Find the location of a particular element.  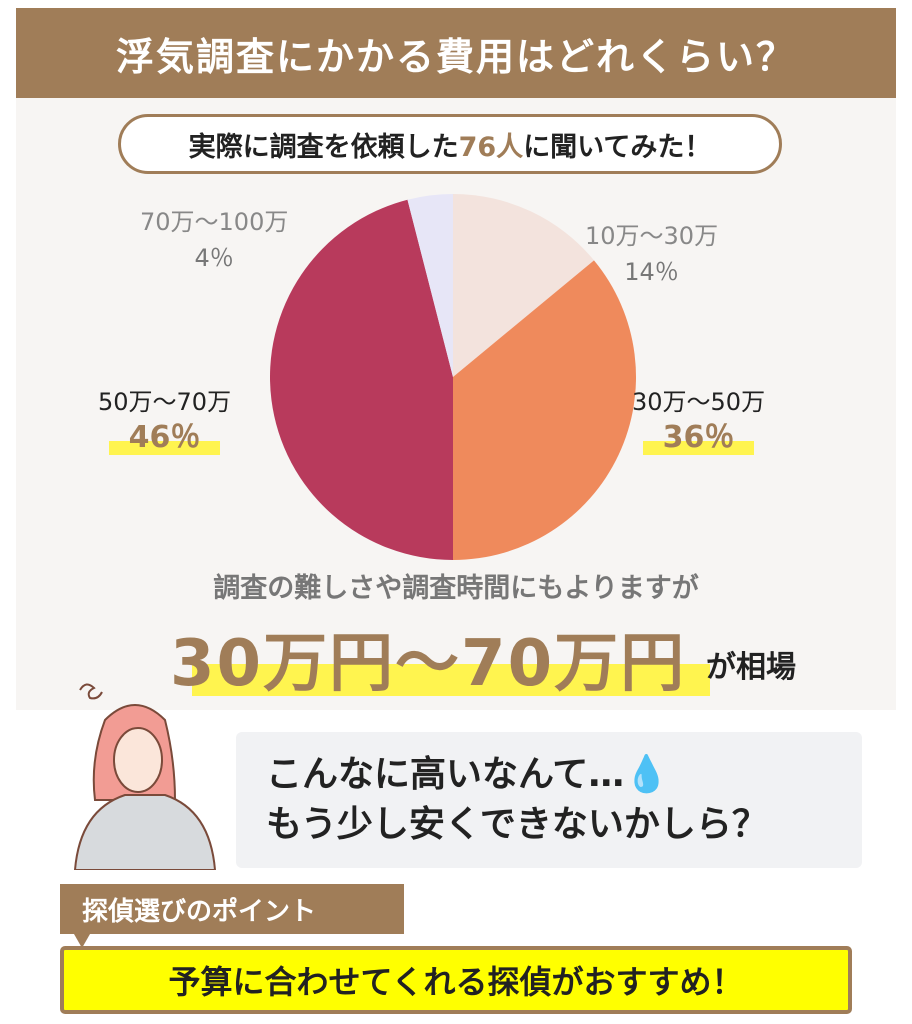

label-category: 70万～100万 is located at coordinates (214, 222).